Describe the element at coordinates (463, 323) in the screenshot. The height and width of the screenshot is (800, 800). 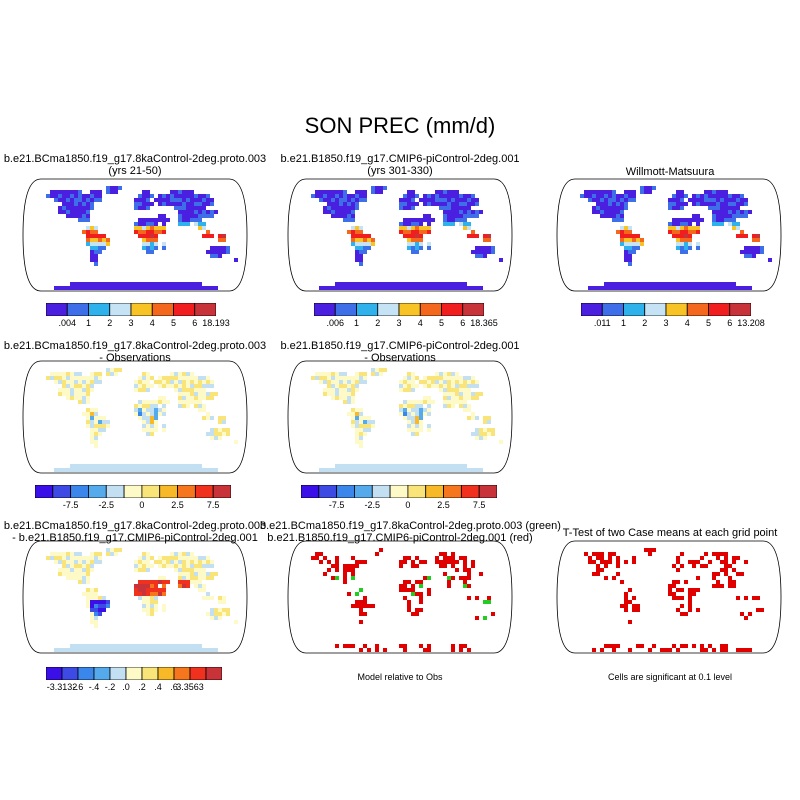
I see `colorbar-tick-label: 6` at that location.